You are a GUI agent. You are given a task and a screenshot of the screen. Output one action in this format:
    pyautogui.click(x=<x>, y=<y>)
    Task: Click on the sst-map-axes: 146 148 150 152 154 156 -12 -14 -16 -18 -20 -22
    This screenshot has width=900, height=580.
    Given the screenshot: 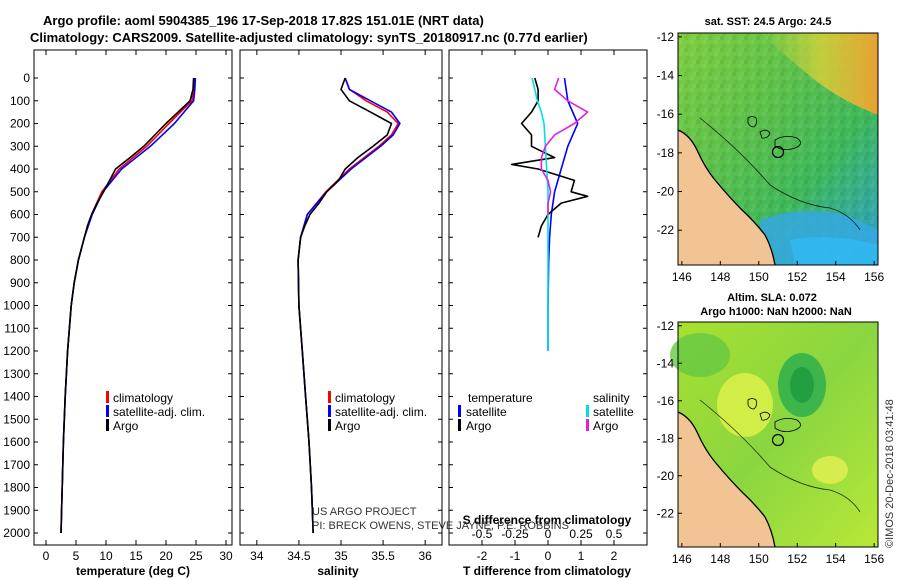 What is the action you would take?
    pyautogui.click(x=771, y=157)
    